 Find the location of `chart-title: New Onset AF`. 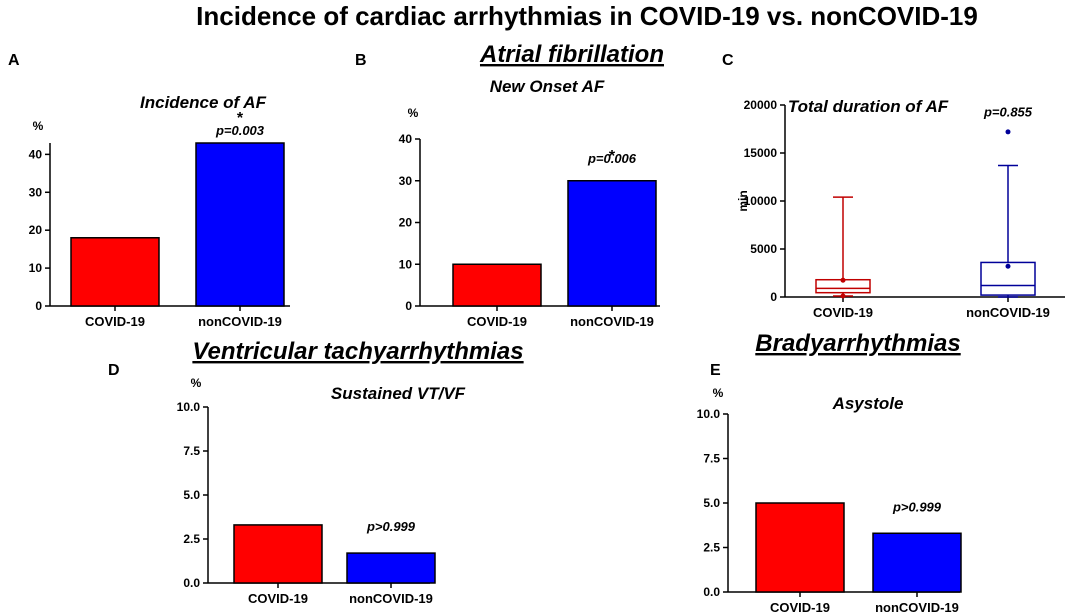

chart-title: New Onset AF is located at coordinates (547, 86).